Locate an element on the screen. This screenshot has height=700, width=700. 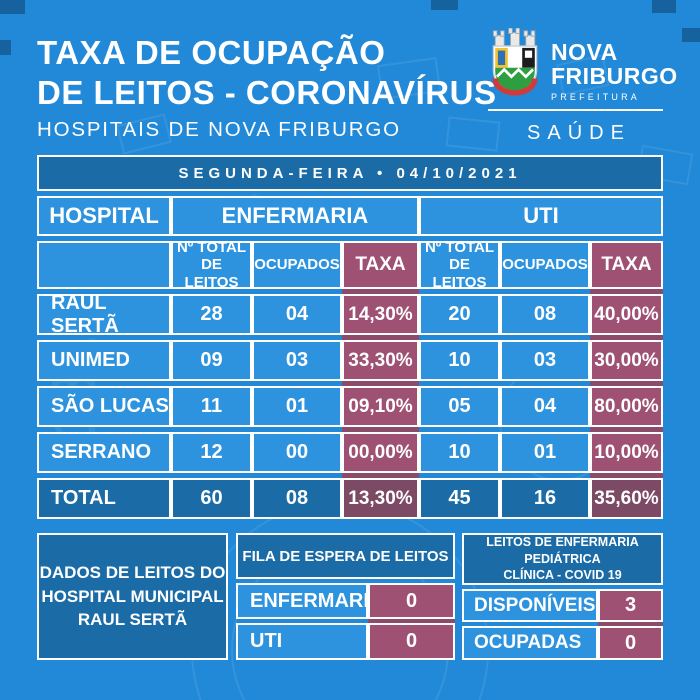
date-header: SEGUNDA-FEIRA • 04/10/2021 is located at coordinates (350, 173).